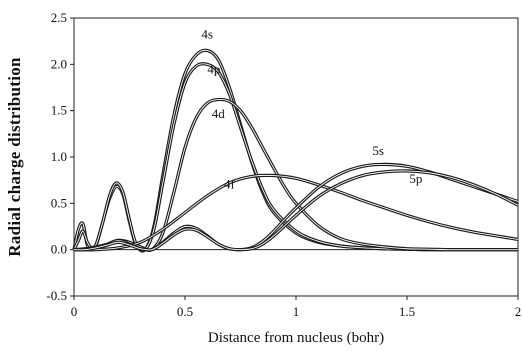 The height and width of the screenshot is (351, 522). I want to click on x-tick-label: 0, so click(74, 311).